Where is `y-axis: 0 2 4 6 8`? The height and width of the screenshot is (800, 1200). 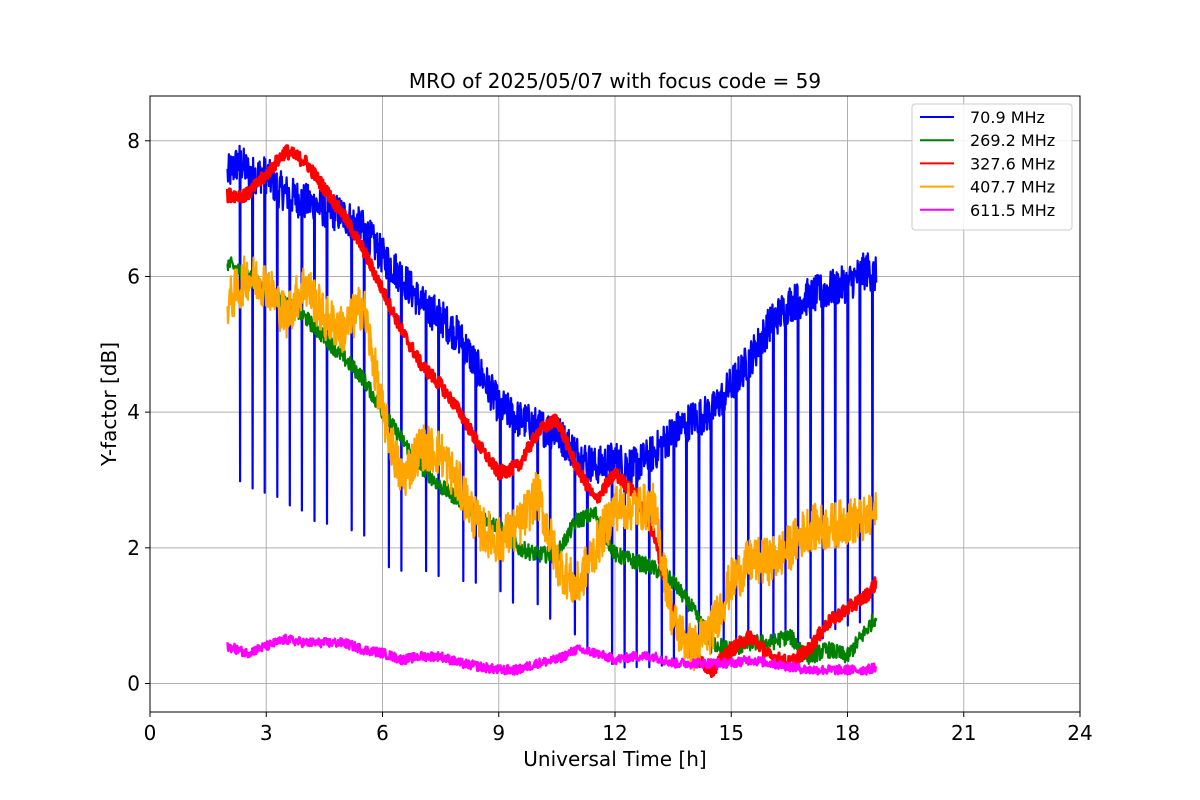 y-axis: 0 2 4 6 8 is located at coordinates (138, 412).